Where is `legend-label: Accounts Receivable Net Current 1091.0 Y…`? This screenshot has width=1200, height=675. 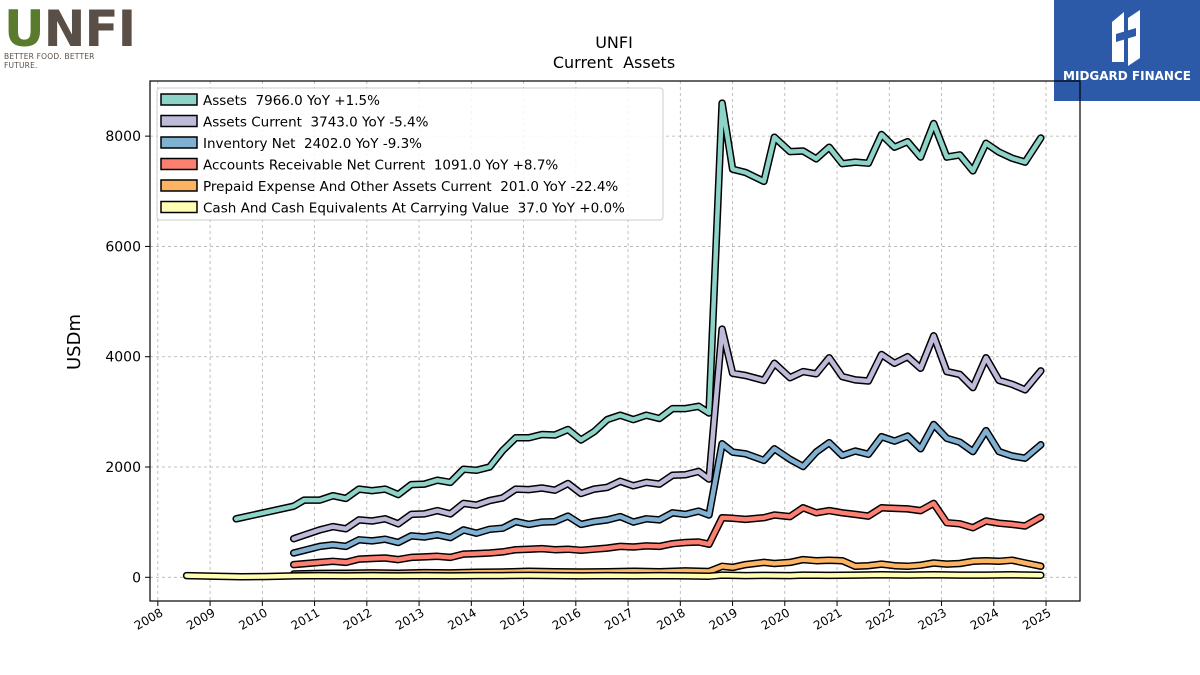
legend-label: Accounts Receivable Net Current 1091.0 Y… is located at coordinates (380, 166).